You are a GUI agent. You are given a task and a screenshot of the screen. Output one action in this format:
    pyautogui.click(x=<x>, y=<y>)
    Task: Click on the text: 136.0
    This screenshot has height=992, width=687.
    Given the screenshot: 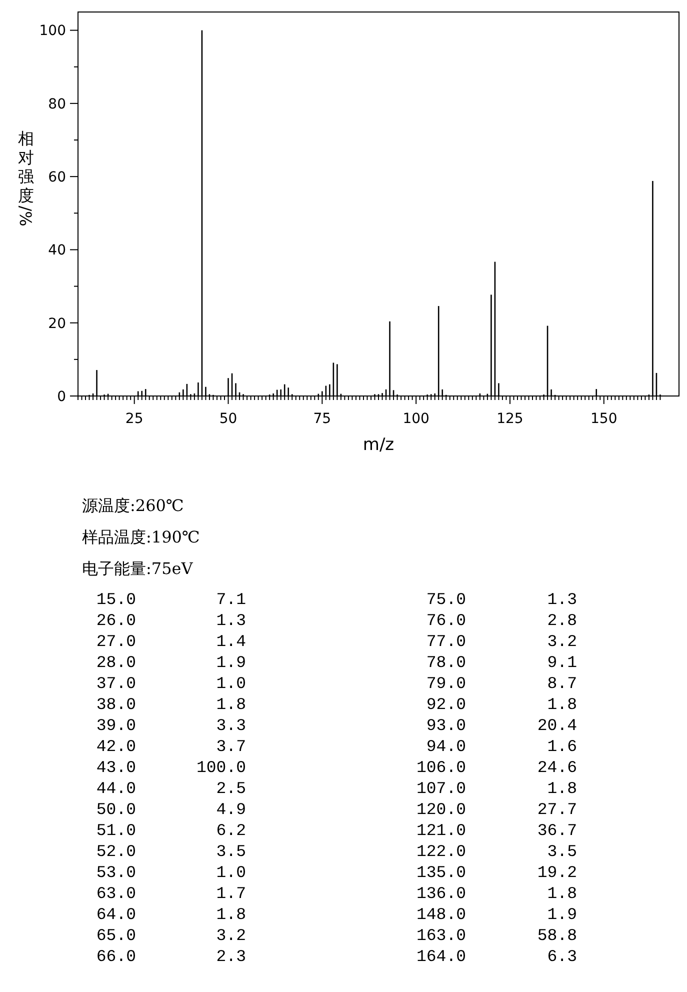 What is the action you would take?
    pyautogui.click(x=441, y=893)
    